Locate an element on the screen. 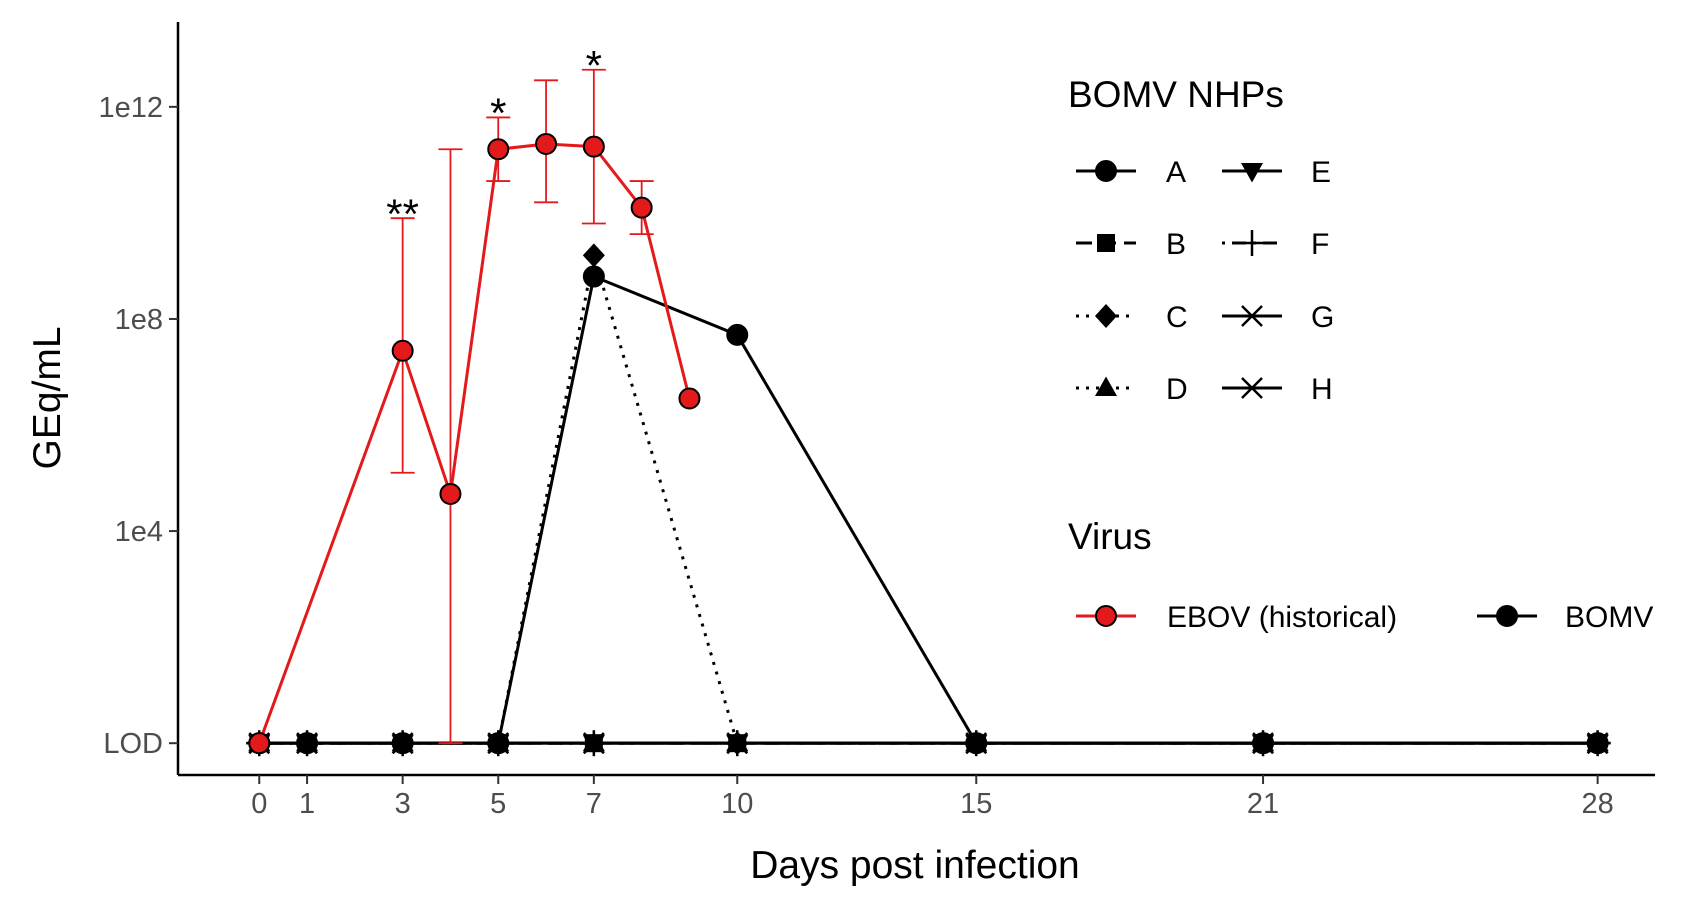  legend-title-nhps: BOMV NHPs is located at coordinates (1176, 94).